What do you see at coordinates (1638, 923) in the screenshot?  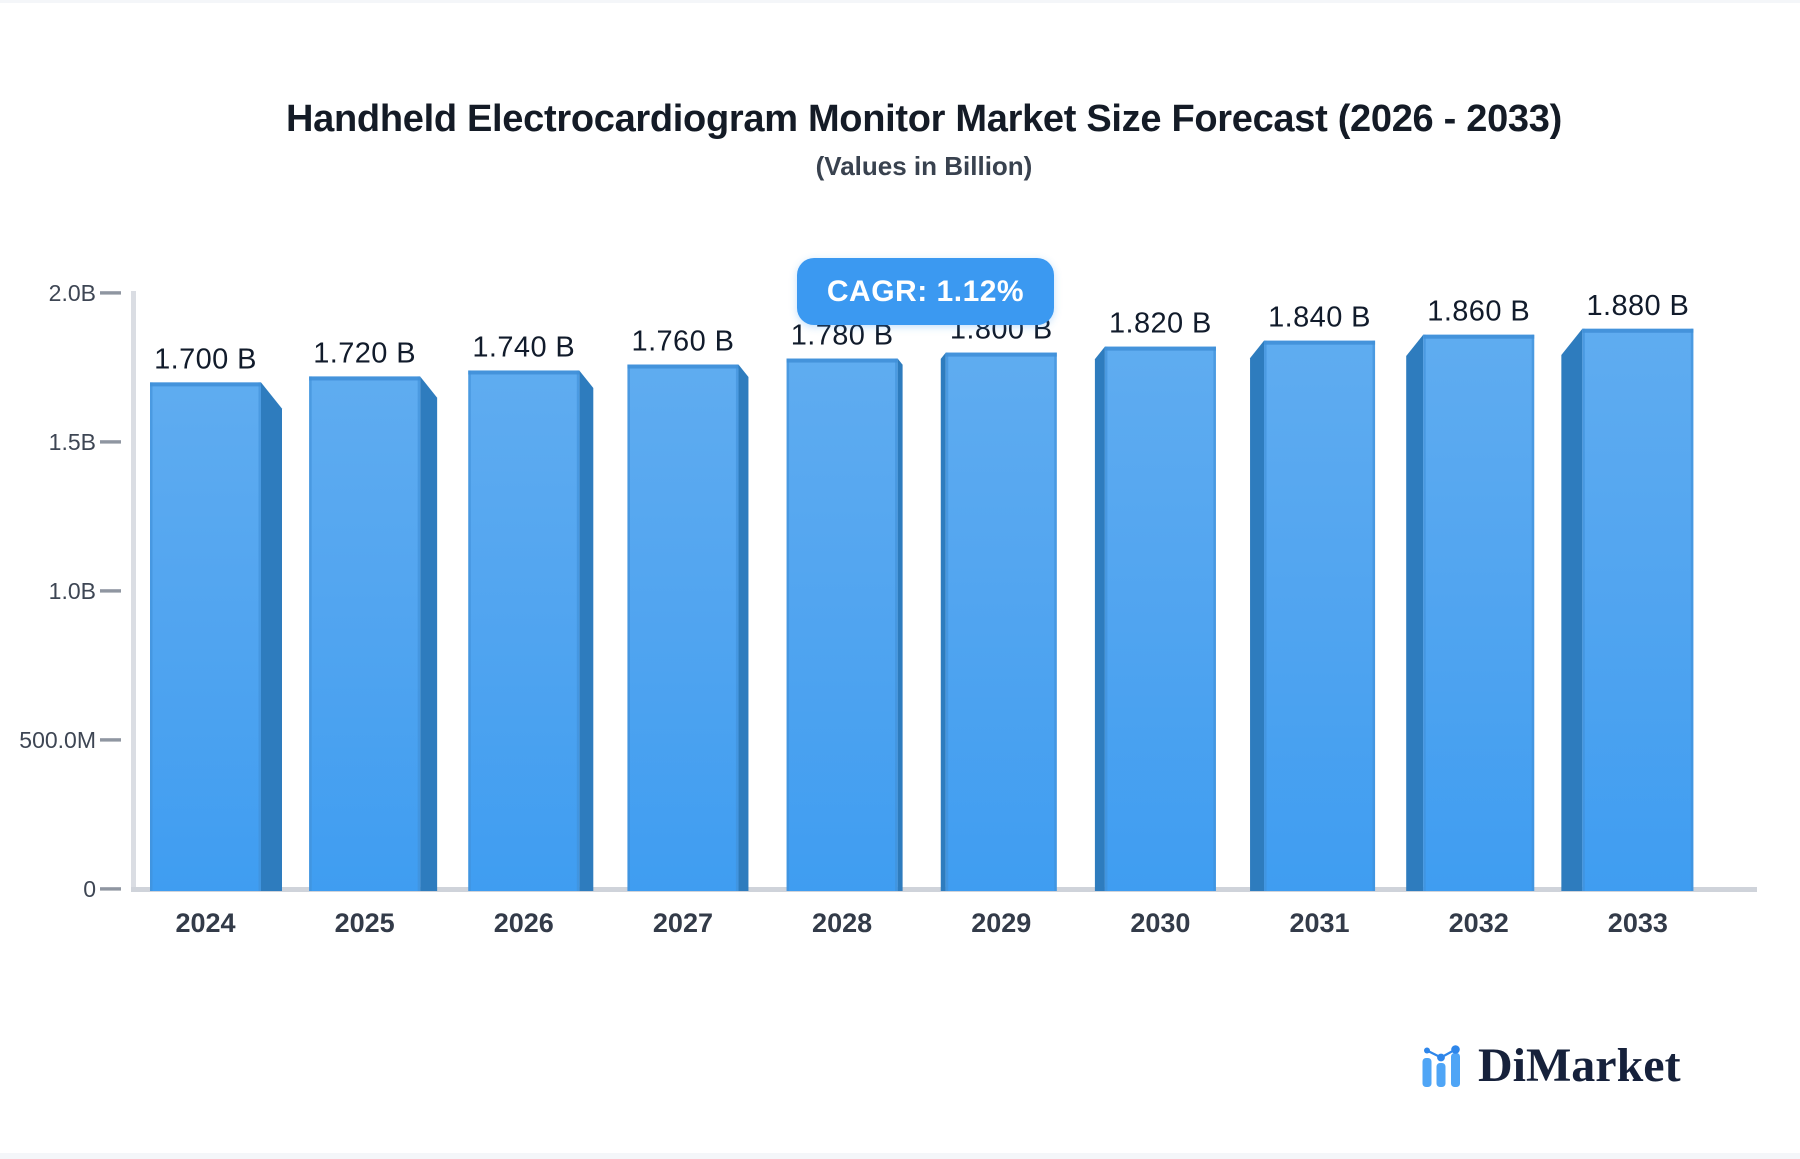 I see `x-axis-label: 2033` at bounding box center [1638, 923].